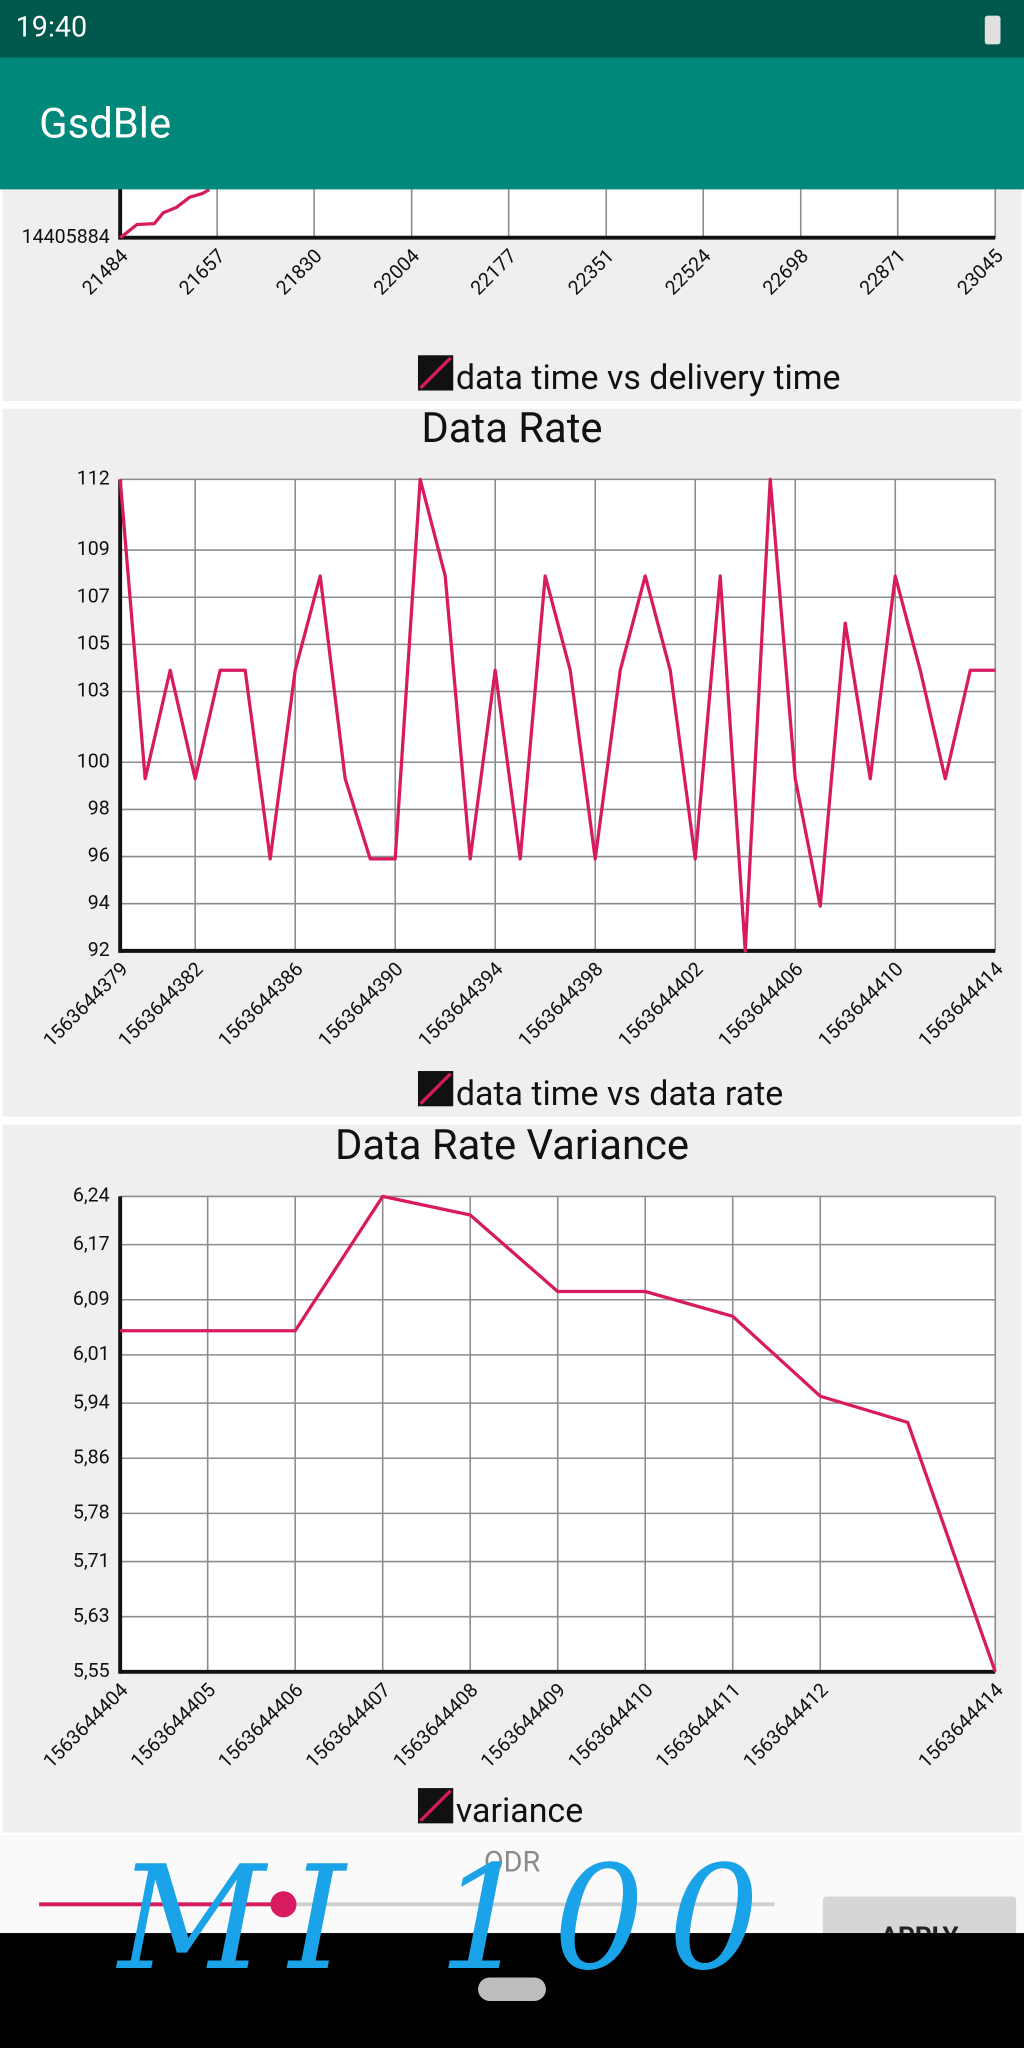 This screenshot has height=2048, width=1024. What do you see at coordinates (99, 855) in the screenshot?
I see `y-tick-label: 96` at bounding box center [99, 855].